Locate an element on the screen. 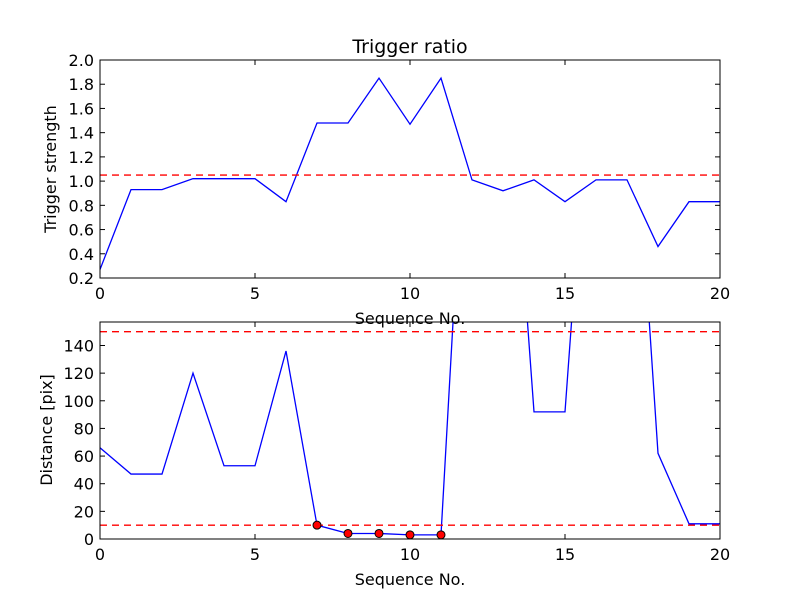  marker-group is located at coordinates (379, 530).